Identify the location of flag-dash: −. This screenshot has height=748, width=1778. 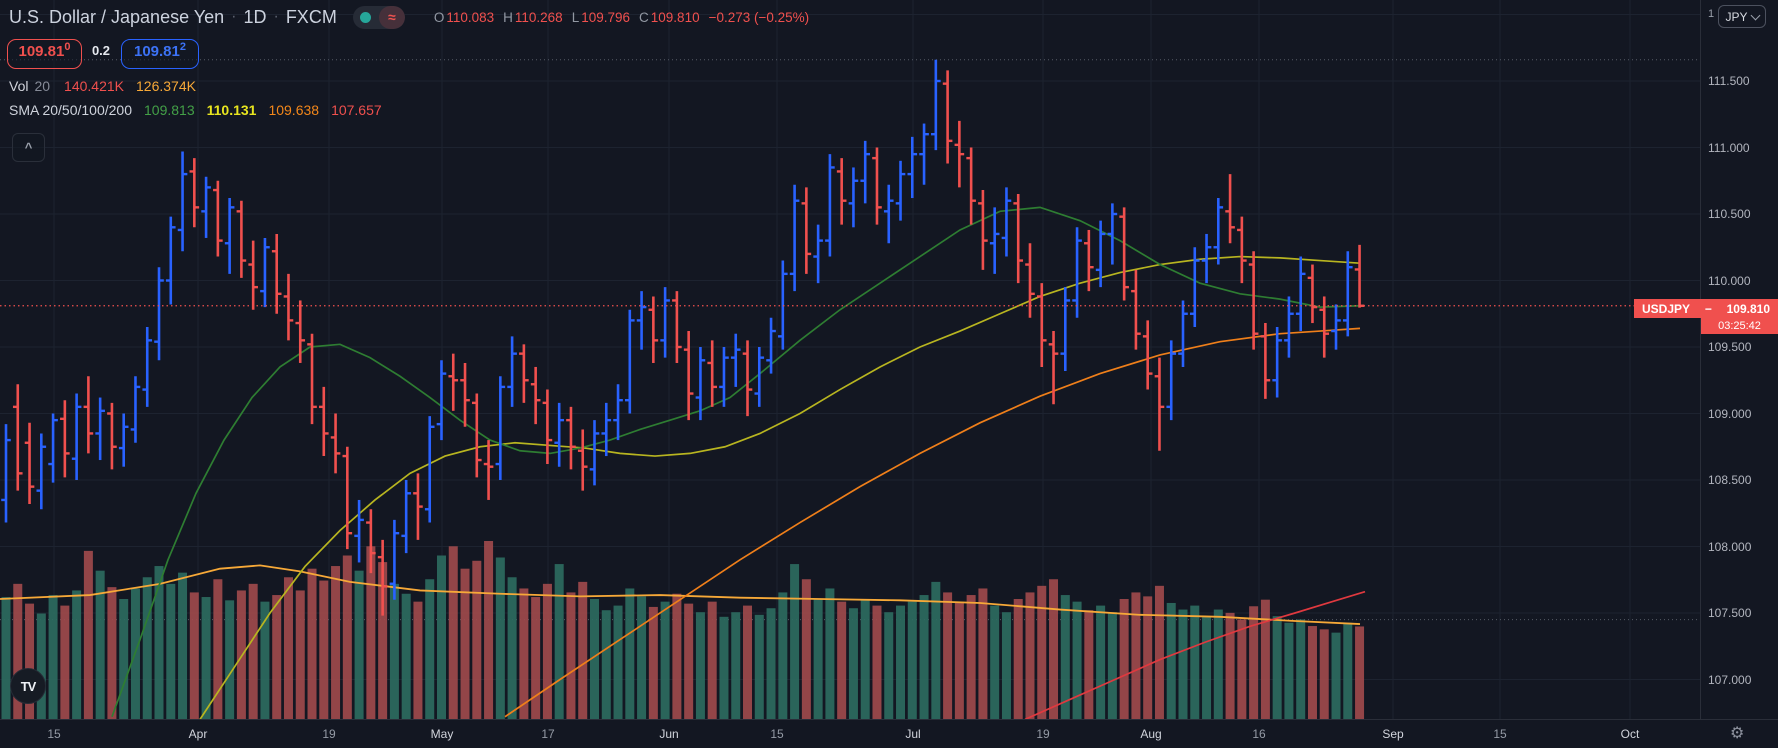
(1708, 308).